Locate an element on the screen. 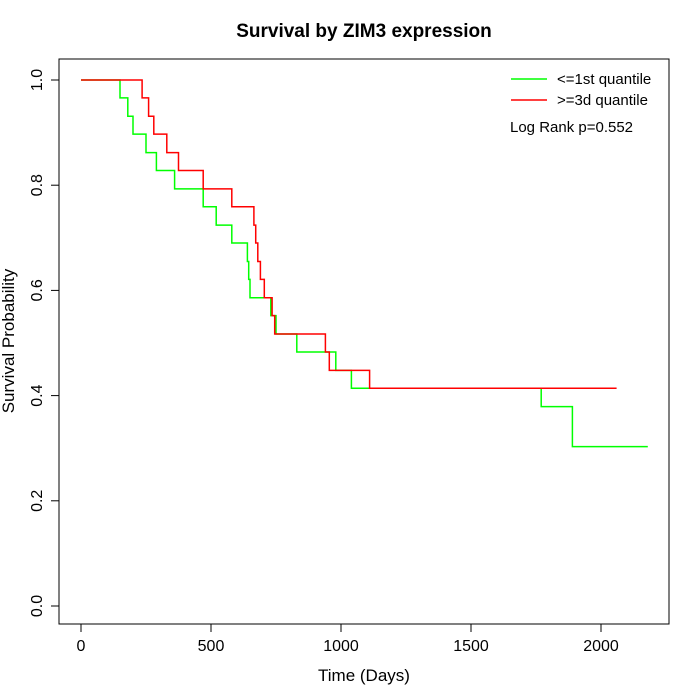 This screenshot has height=700, width=700. x-tick-label-1: 500 is located at coordinates (211, 646).